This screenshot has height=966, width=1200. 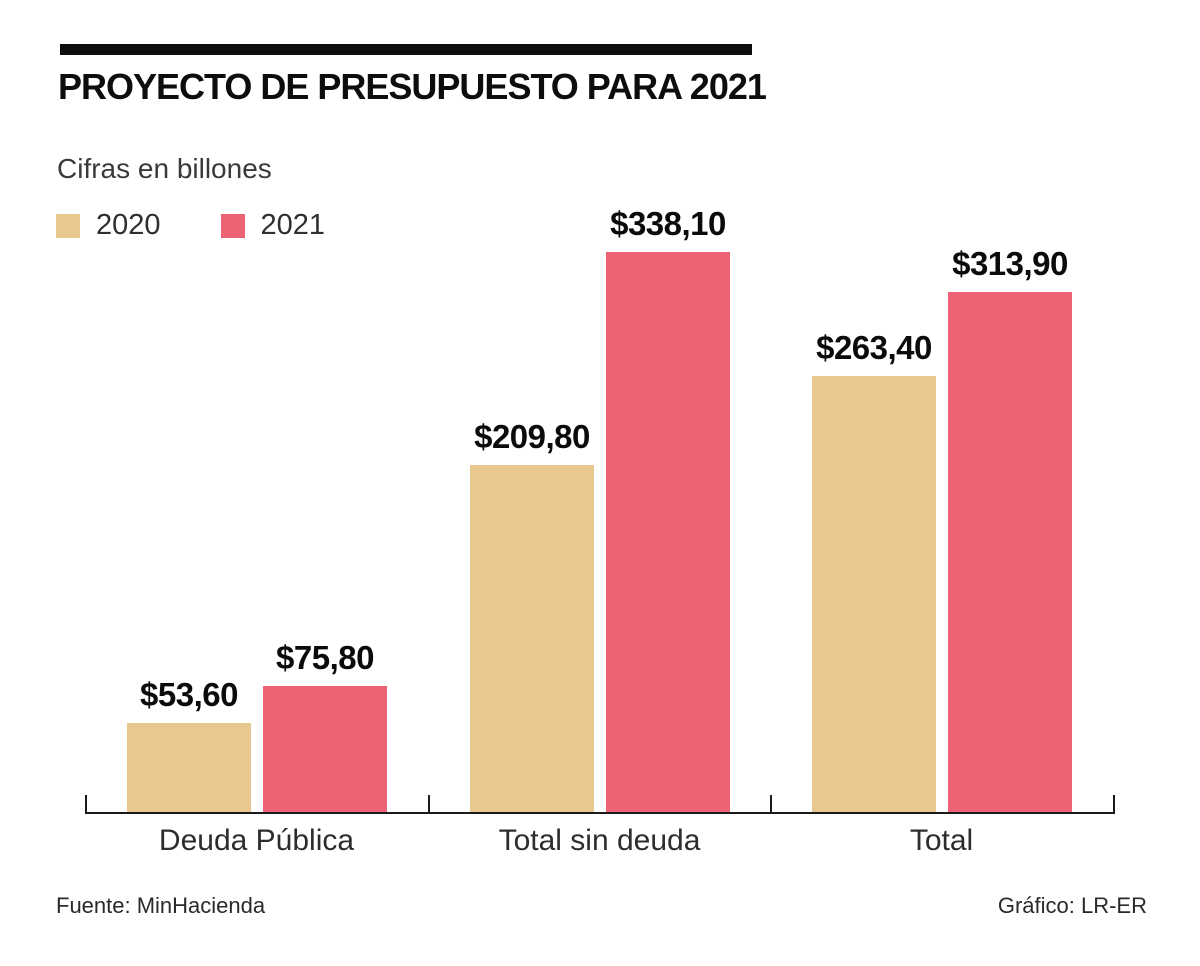 What do you see at coordinates (1010, 263) in the screenshot?
I see `value-label-2021-total: $313,90` at bounding box center [1010, 263].